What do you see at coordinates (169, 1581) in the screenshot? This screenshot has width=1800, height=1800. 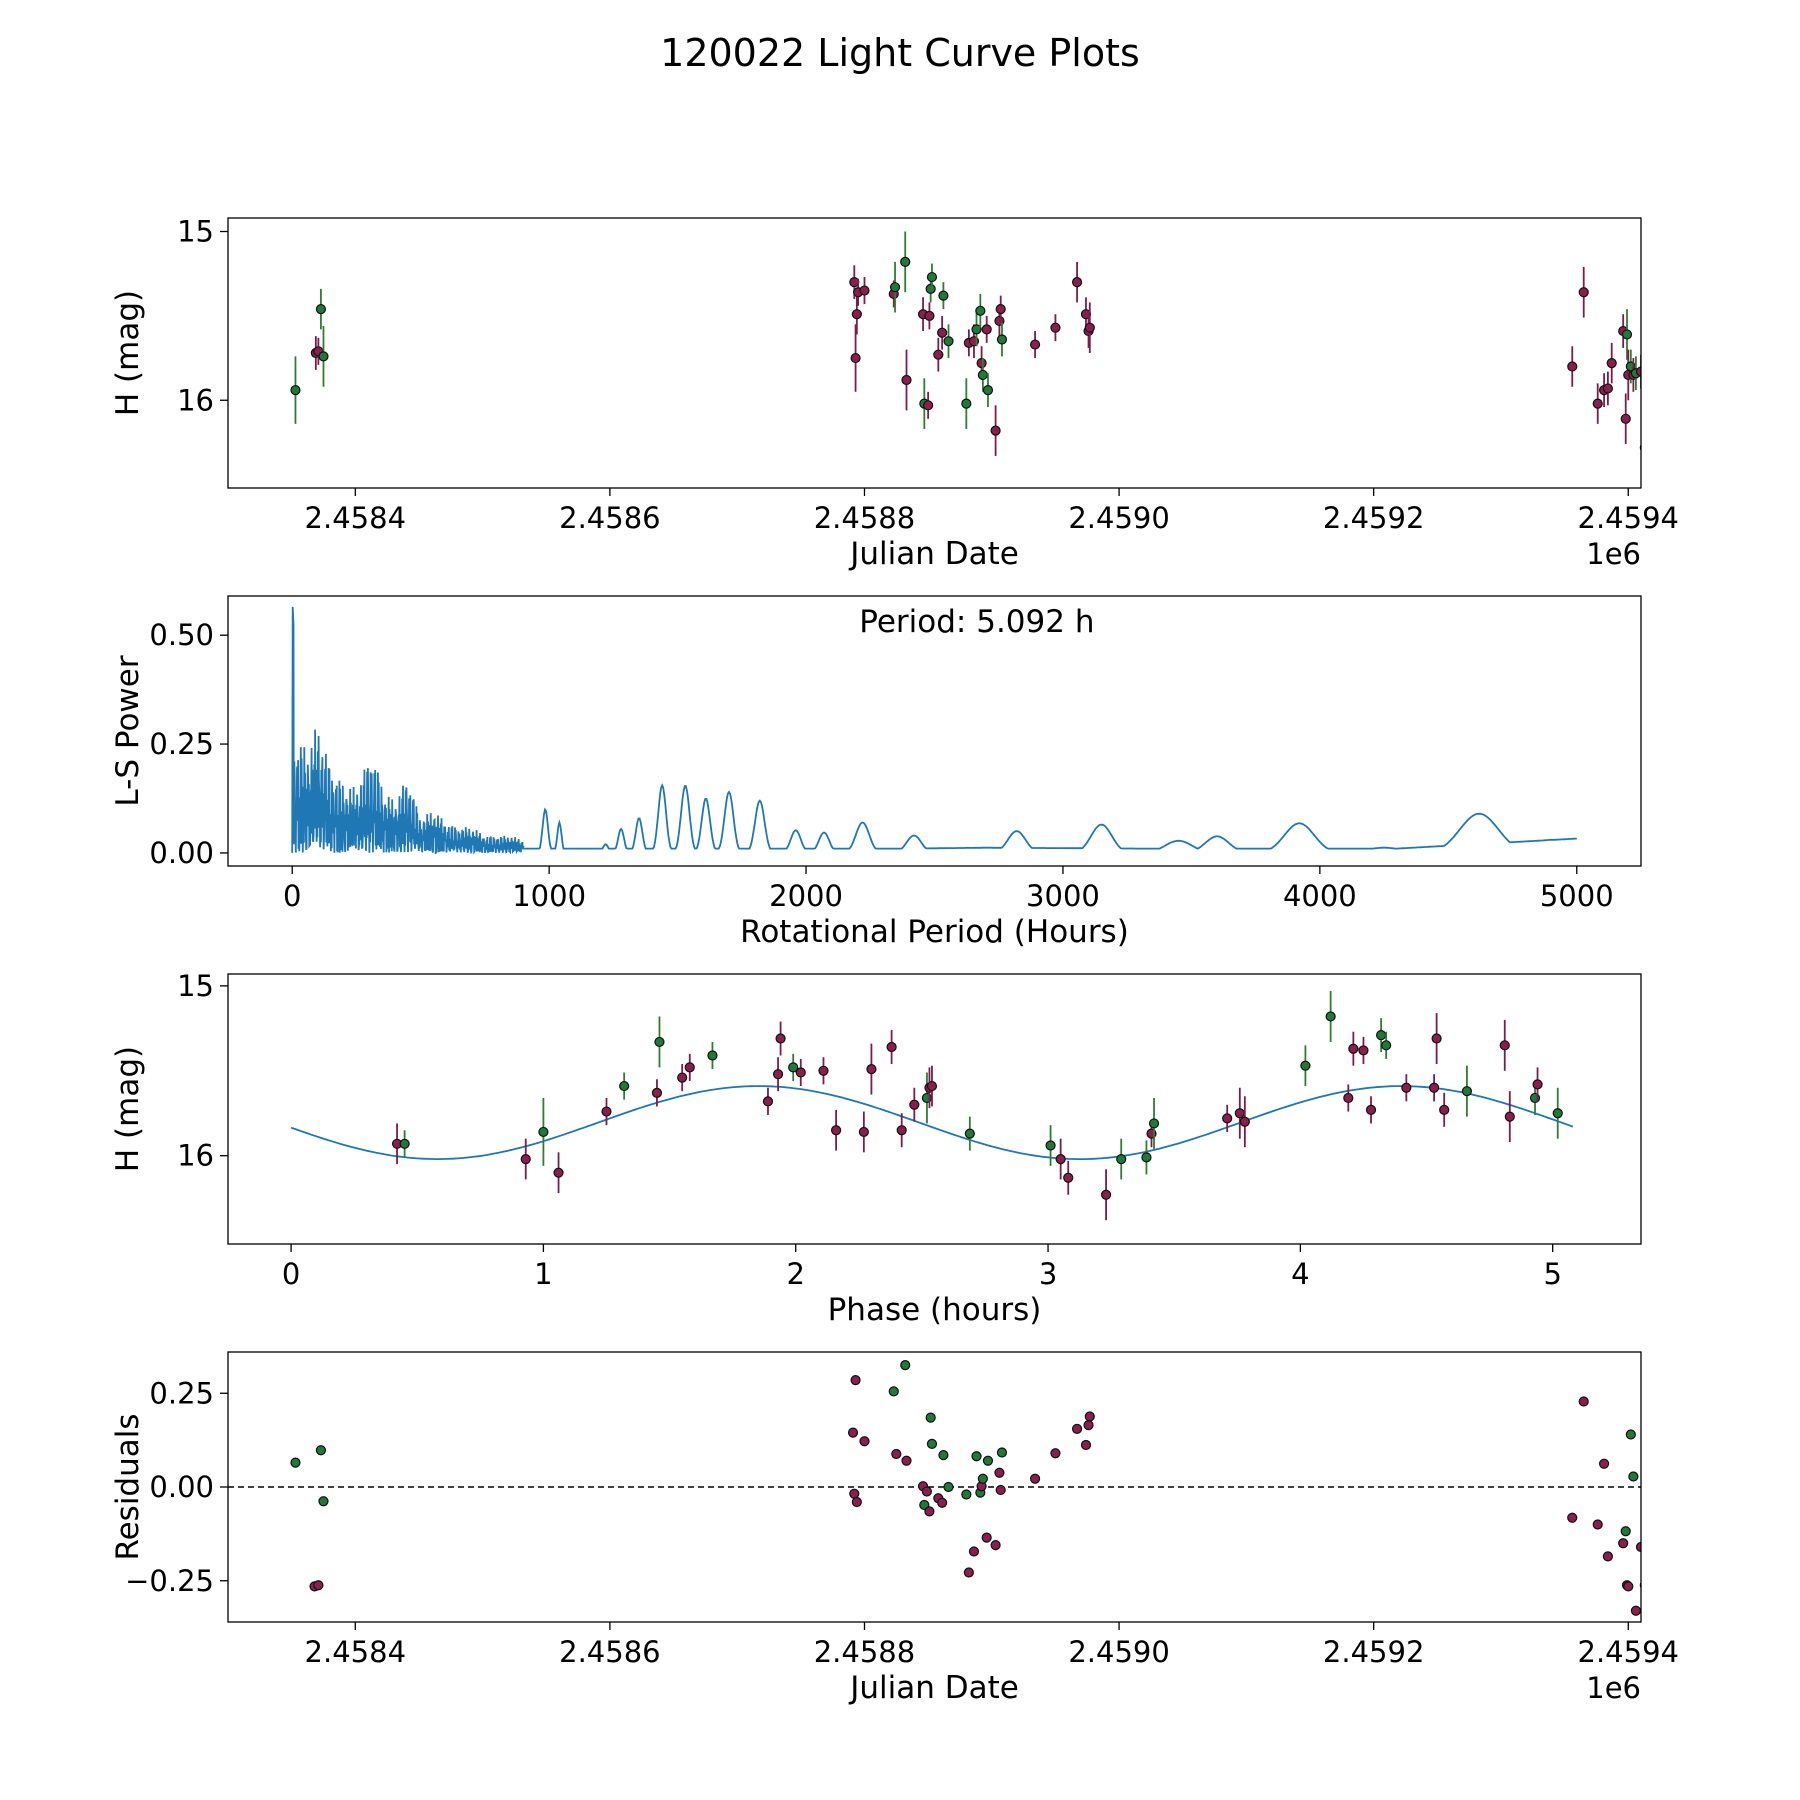 I see `y-tick-label: −0.25` at bounding box center [169, 1581].